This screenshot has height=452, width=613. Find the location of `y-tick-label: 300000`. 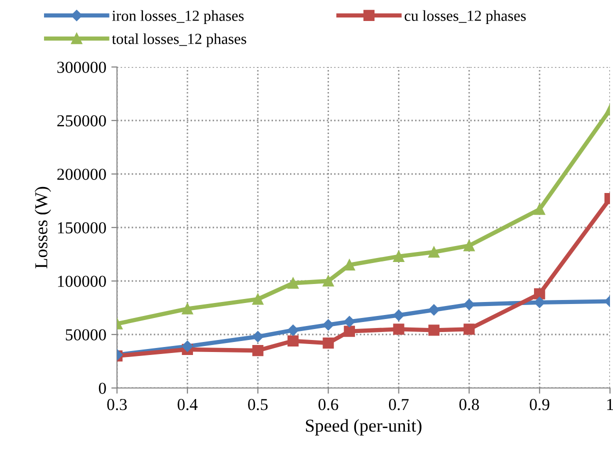

y-tick-label: 300000 is located at coordinates (81, 67).